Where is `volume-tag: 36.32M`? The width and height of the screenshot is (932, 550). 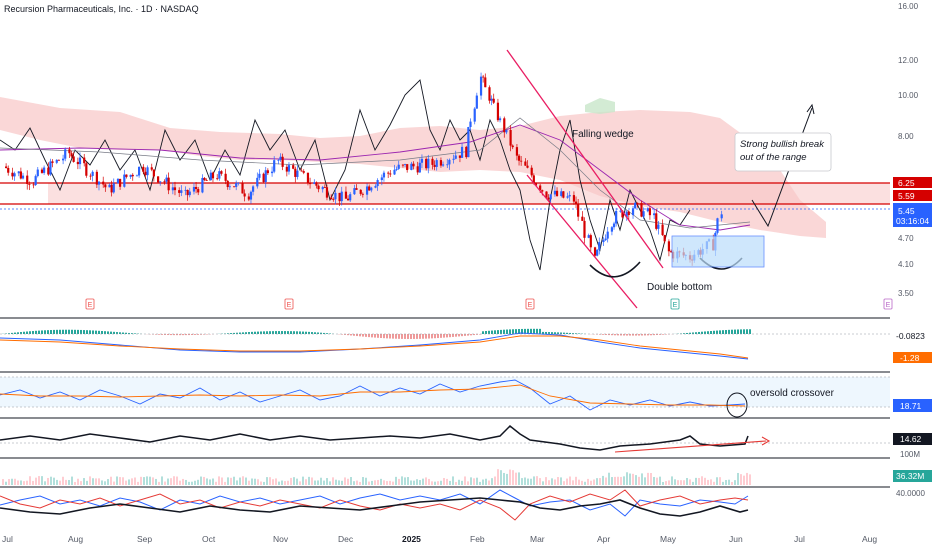 volume-tag: 36.32M is located at coordinates (912, 476).